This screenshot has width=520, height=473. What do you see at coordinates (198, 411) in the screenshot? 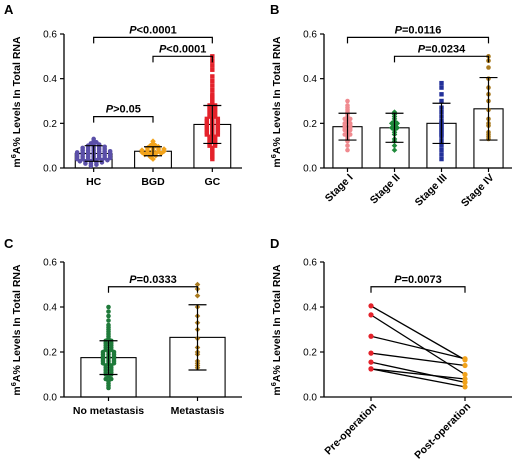
I see `x-tick-label: Metastasis` at bounding box center [198, 411].